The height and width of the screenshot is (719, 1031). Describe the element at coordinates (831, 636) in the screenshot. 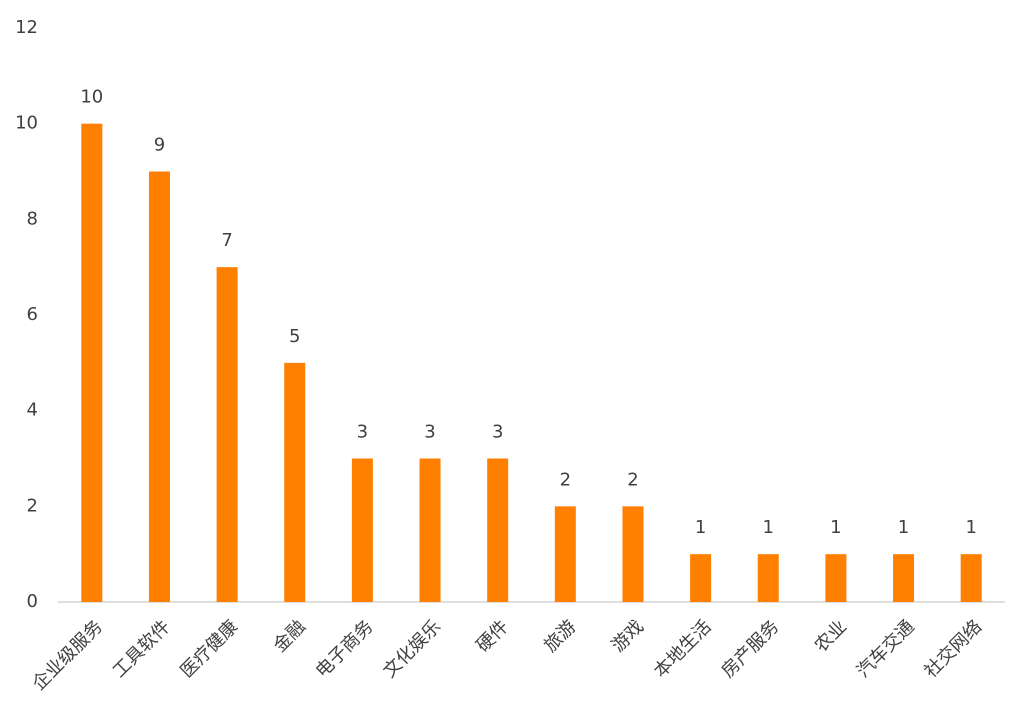

I see `x-tick-label: 农业` at that location.